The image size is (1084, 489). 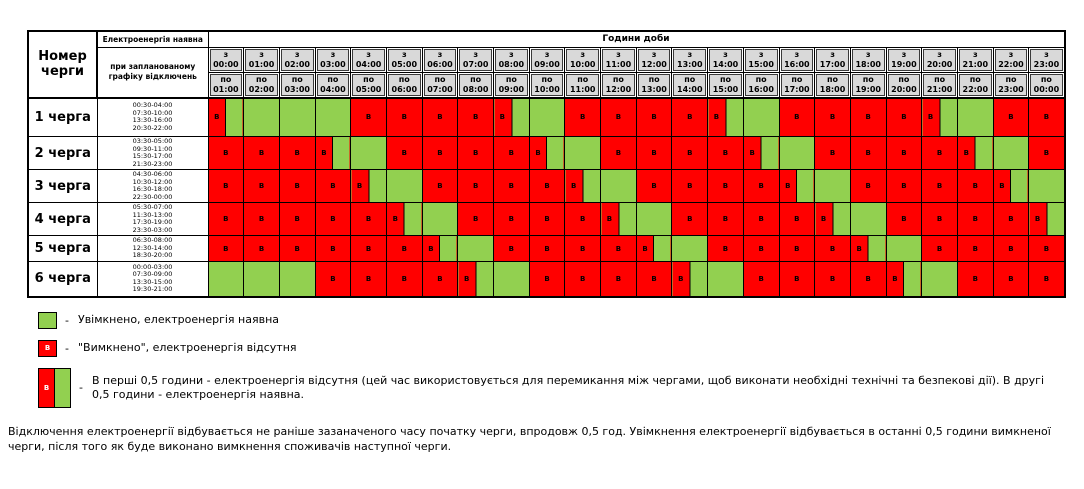 I want to click on hour-to-cell: по 10:00, so click(x=547, y=84).